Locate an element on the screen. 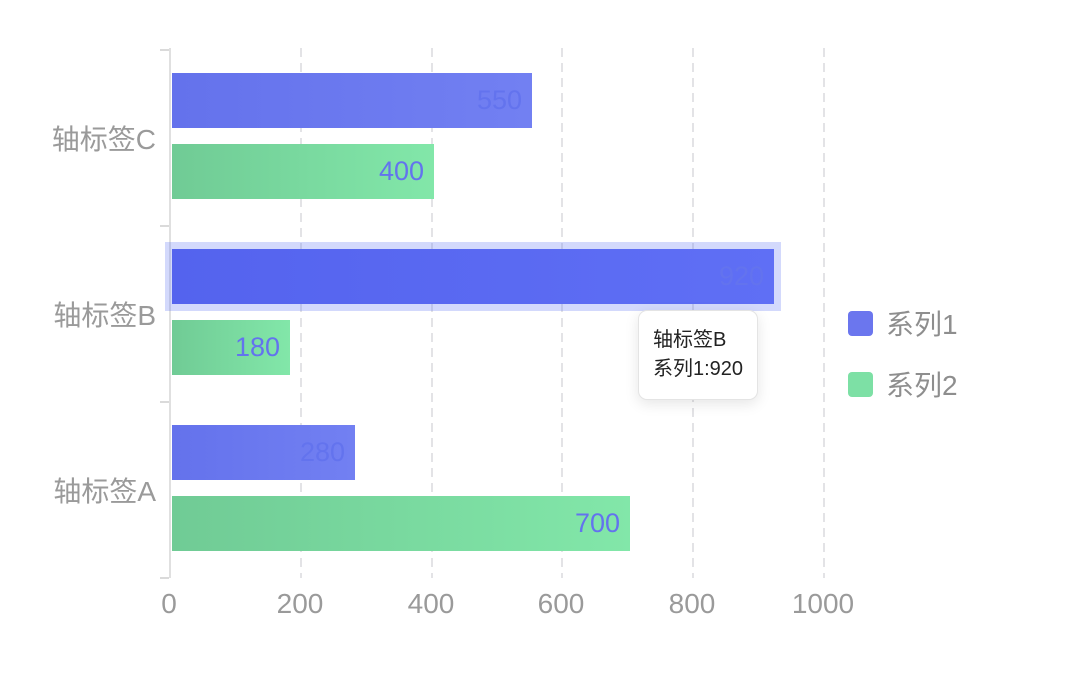 The height and width of the screenshot is (686, 1066). legend-item-系列2: 系列2 is located at coordinates (903, 384).